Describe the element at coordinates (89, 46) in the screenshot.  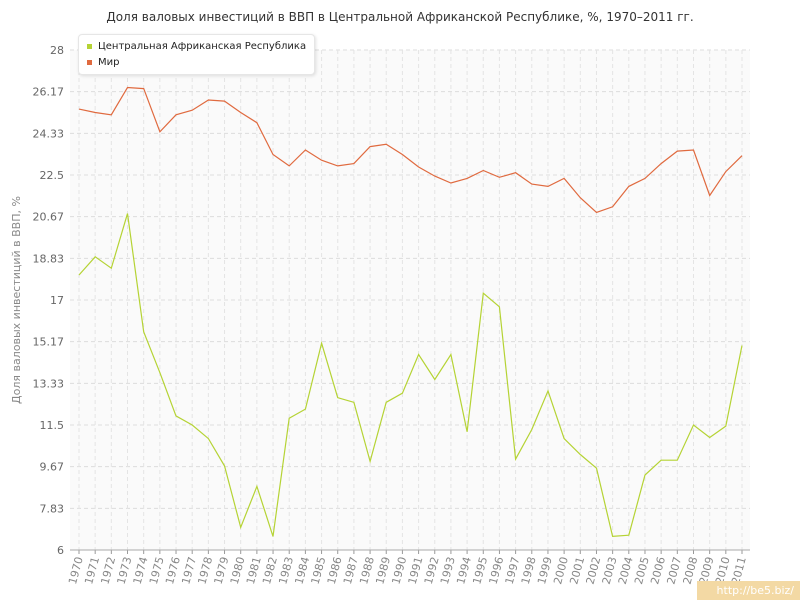
I see `legend-swatch-car` at that location.